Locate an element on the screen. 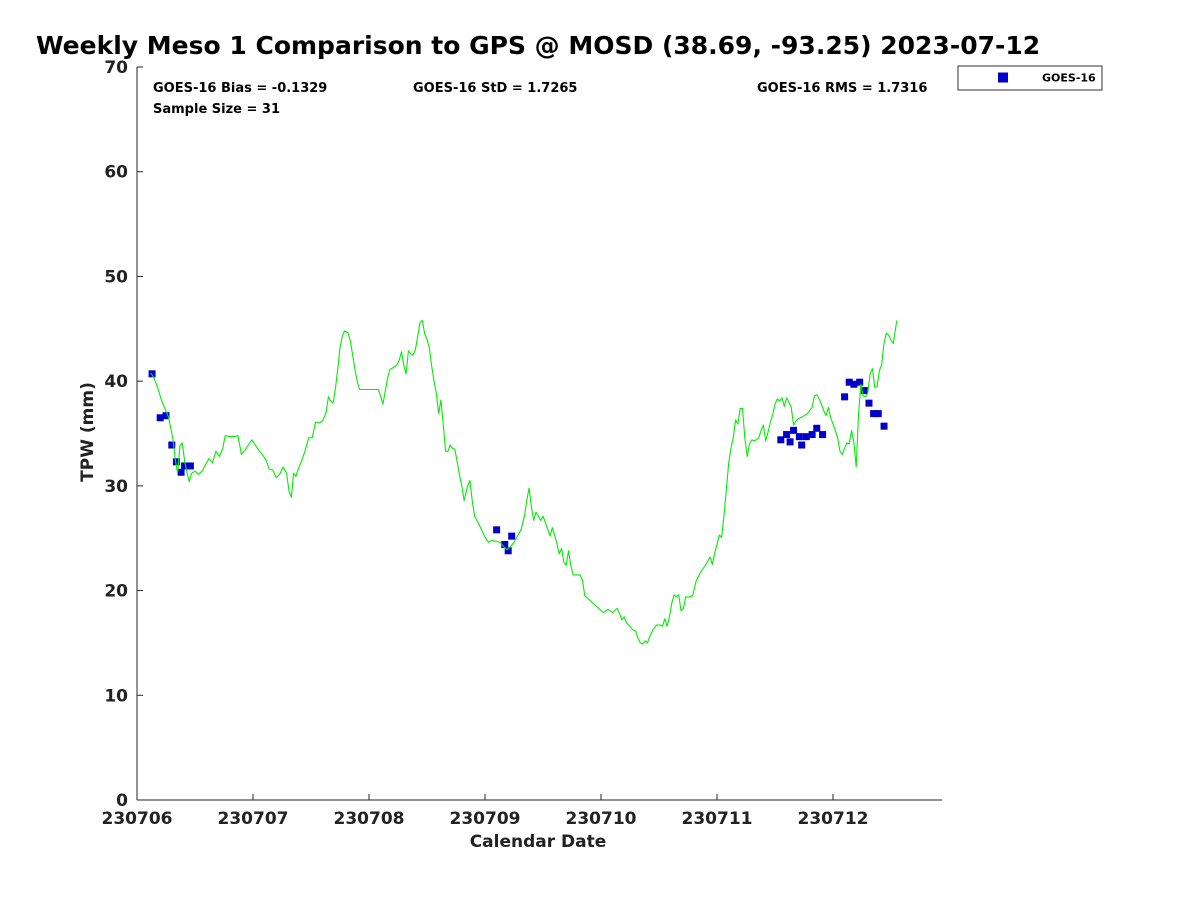 This screenshot has height=900, width=1200. x-tick-label: 230709 is located at coordinates (485, 819).